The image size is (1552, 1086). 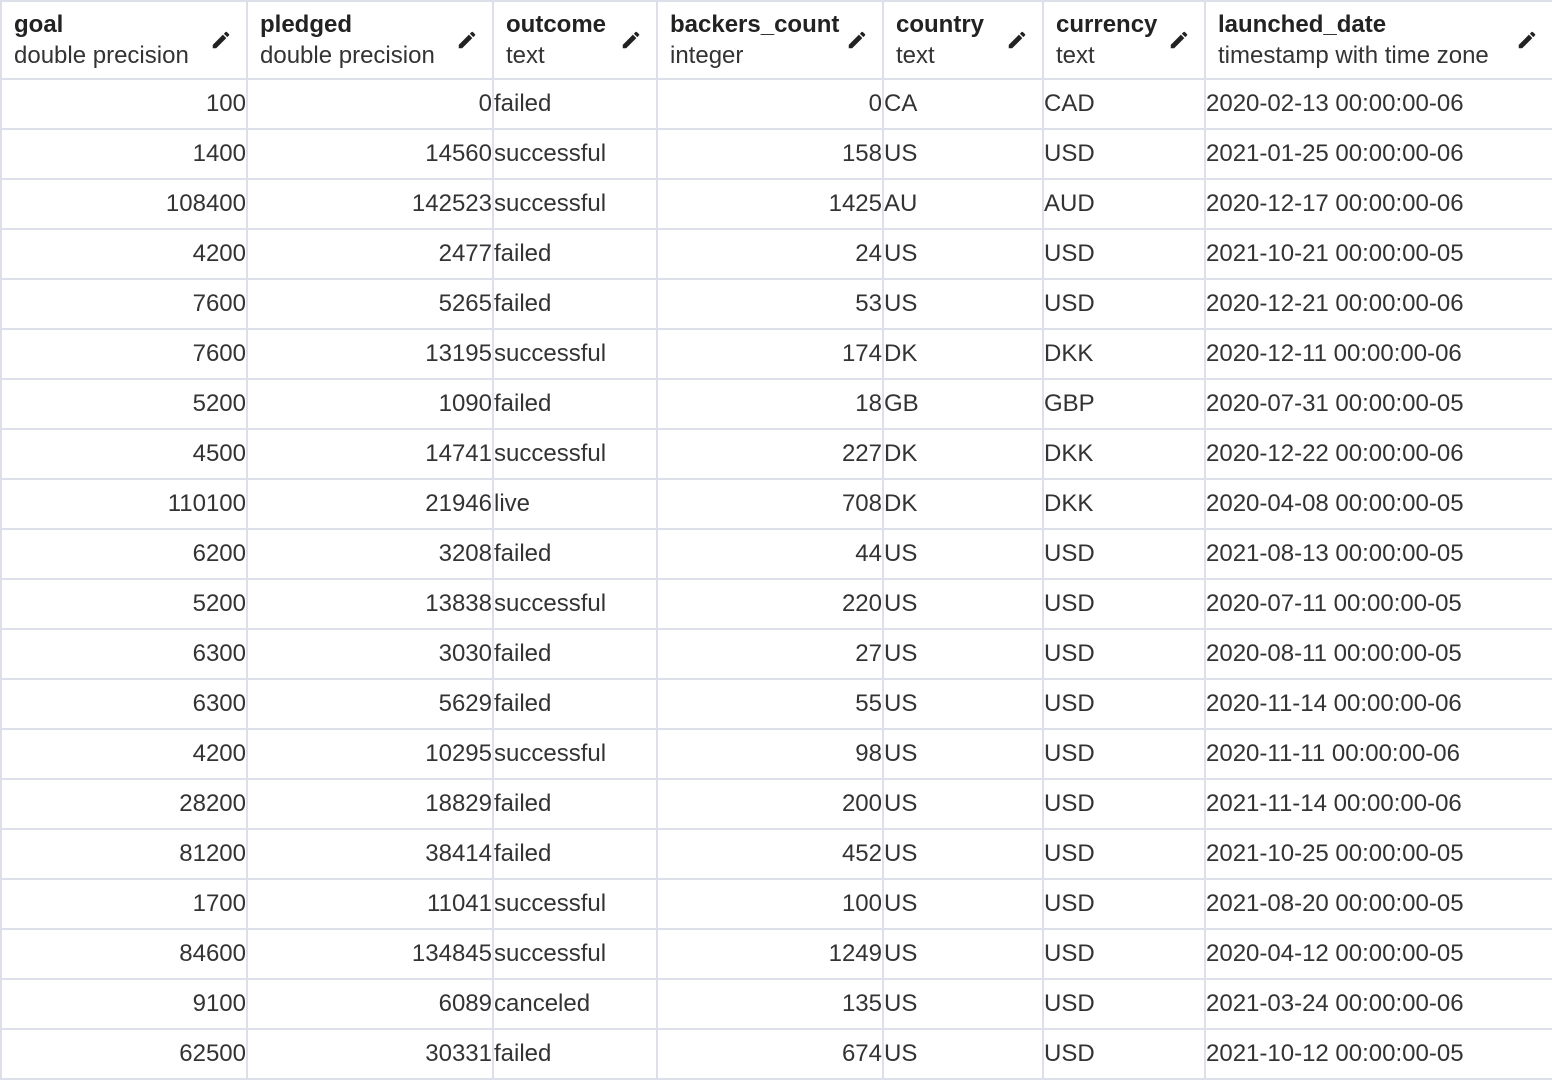 I want to click on cell-backers-count: 1425, so click(x=770, y=204).